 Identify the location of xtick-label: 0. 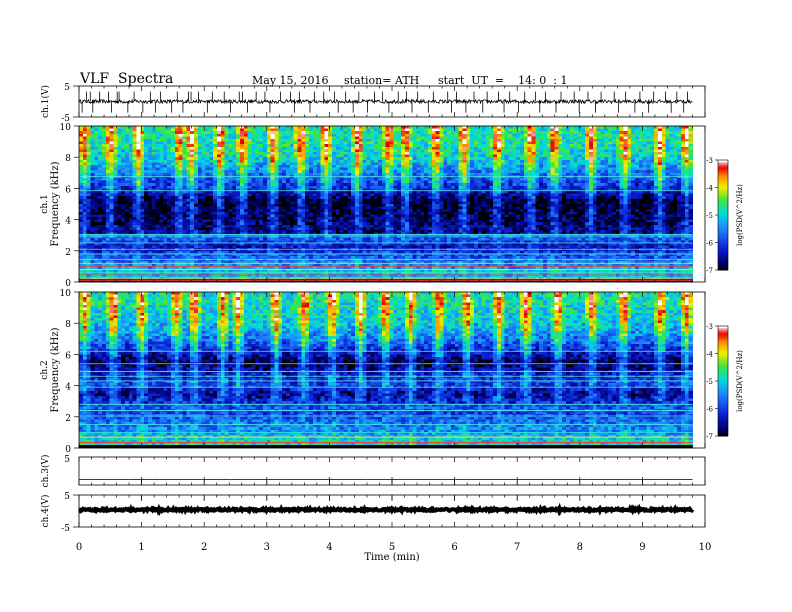
(79, 547).